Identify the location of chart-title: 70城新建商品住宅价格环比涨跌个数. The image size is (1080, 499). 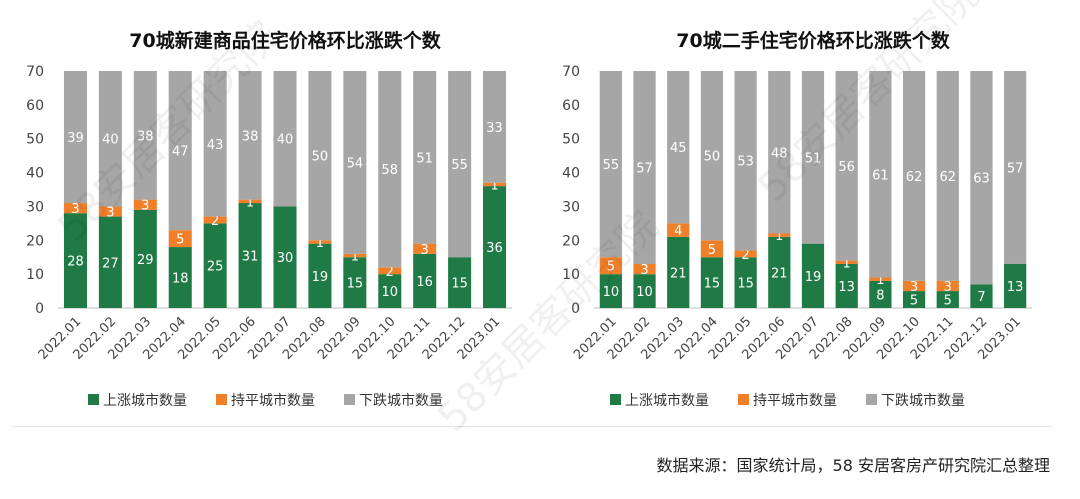
(285, 40).